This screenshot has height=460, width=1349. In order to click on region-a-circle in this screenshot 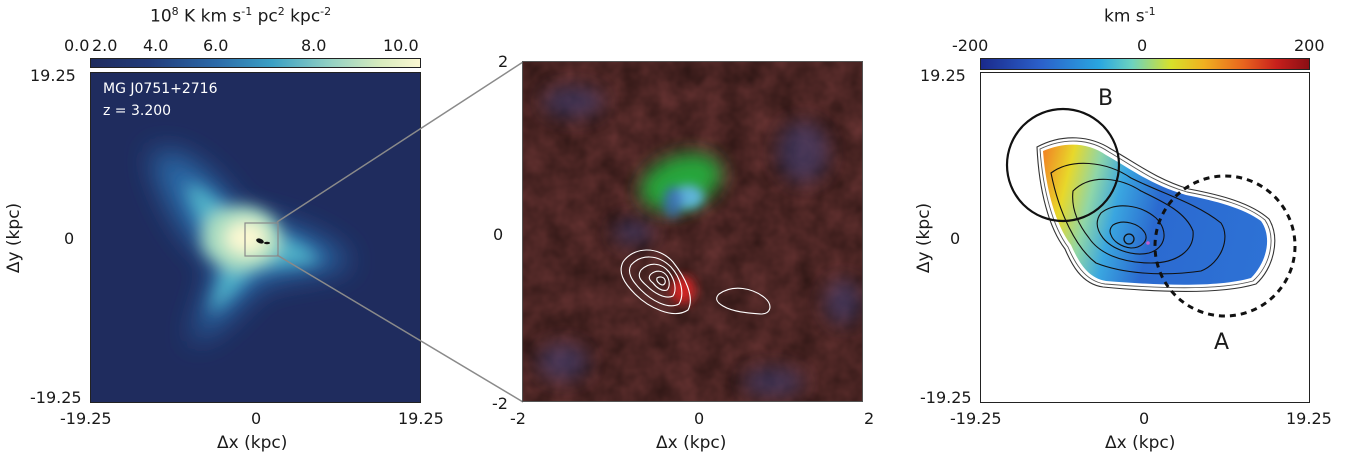, I will do `click(1225, 246)`.